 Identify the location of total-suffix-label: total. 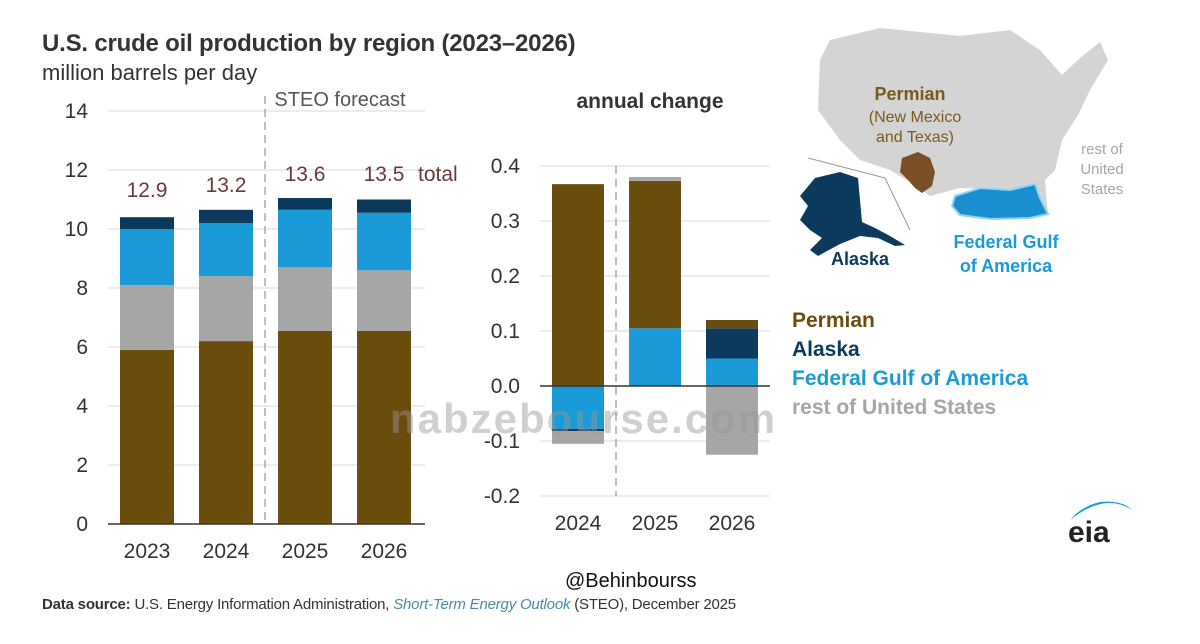
(438, 174).